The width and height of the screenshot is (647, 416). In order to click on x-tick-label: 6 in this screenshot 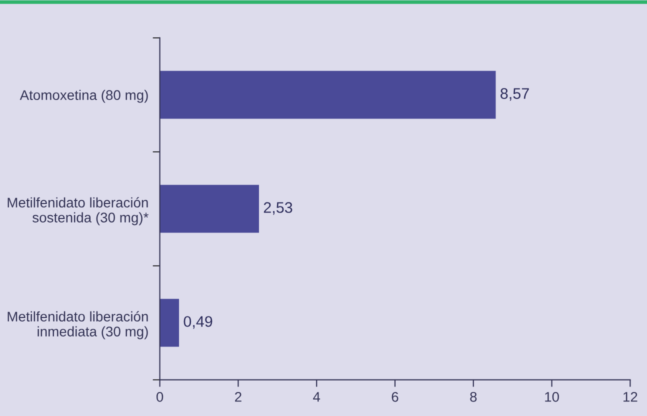, I will do `click(395, 397)`.